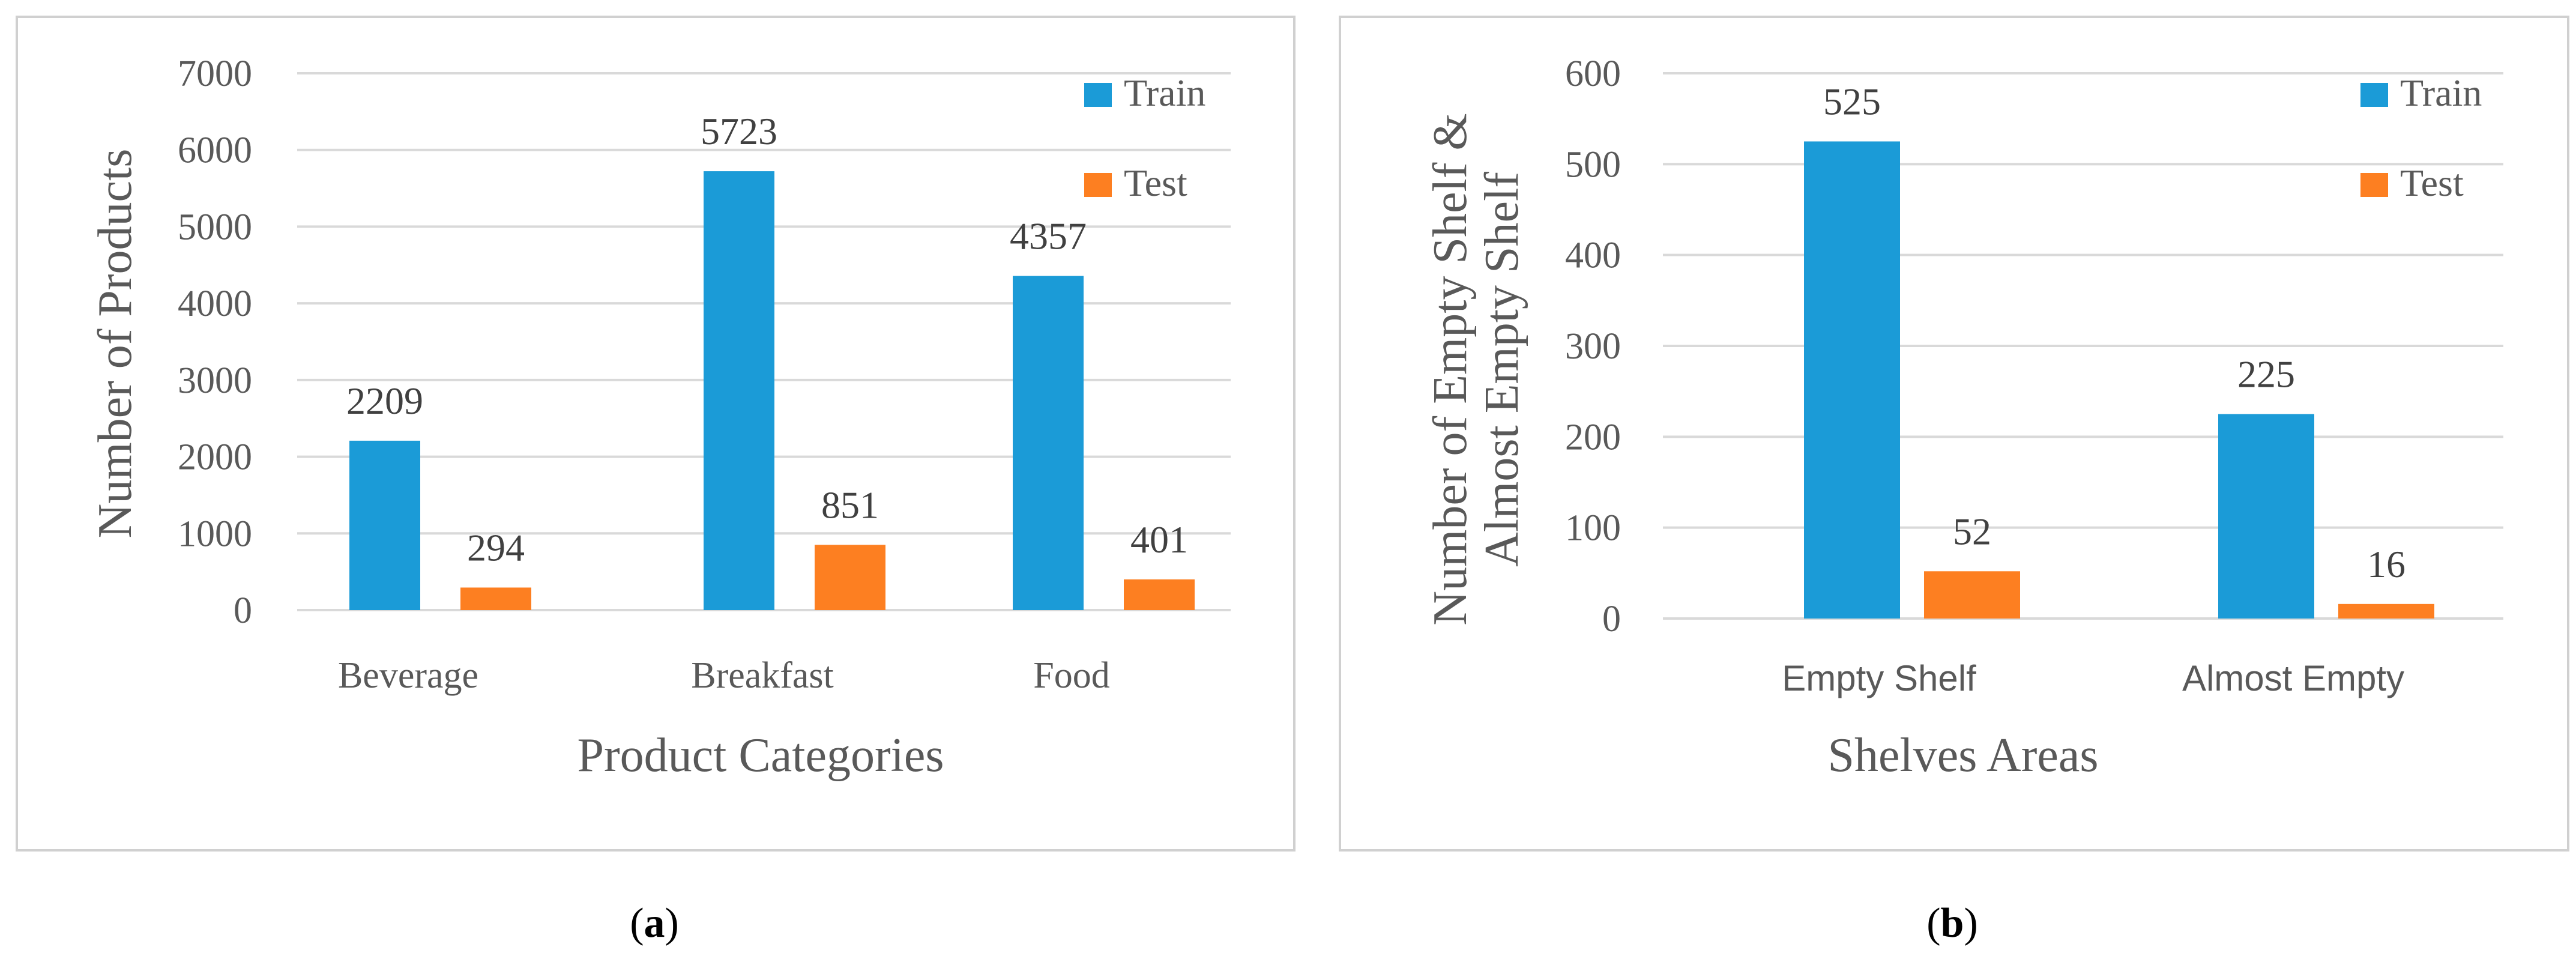 The width and height of the screenshot is (2576, 962). Describe the element at coordinates (215, 227) in the screenshot. I see `chart-a-y-tick-label: 5000` at that location.